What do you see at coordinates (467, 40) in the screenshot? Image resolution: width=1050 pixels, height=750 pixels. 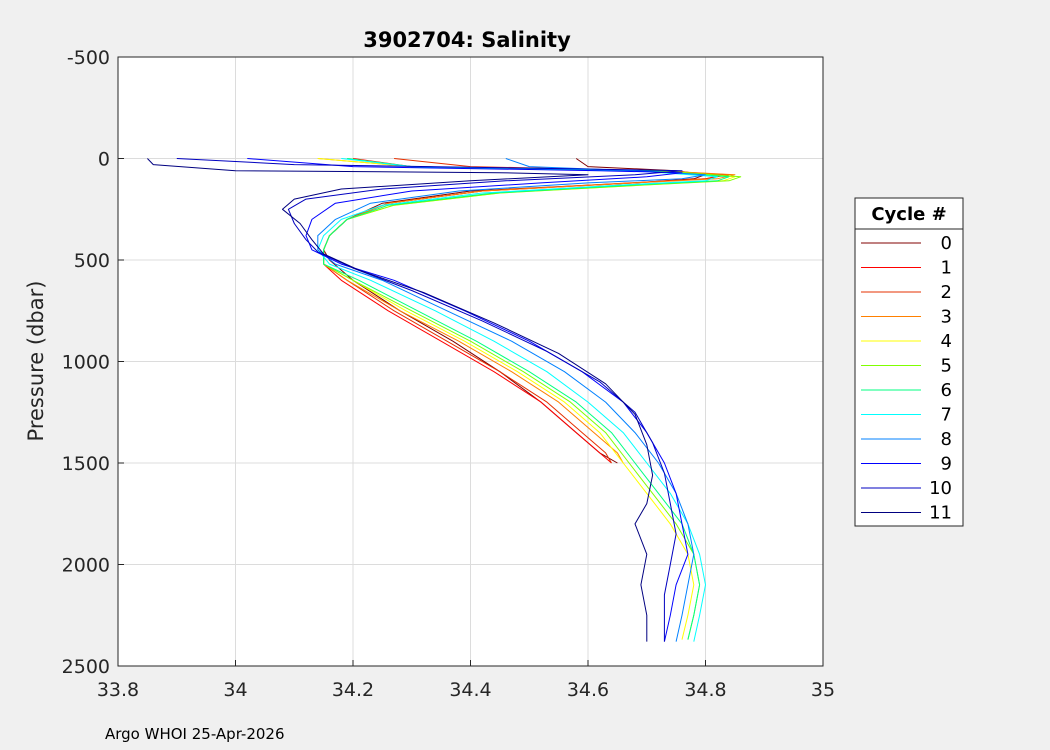 I see `chart-title: 3902704: Salinity` at bounding box center [467, 40].